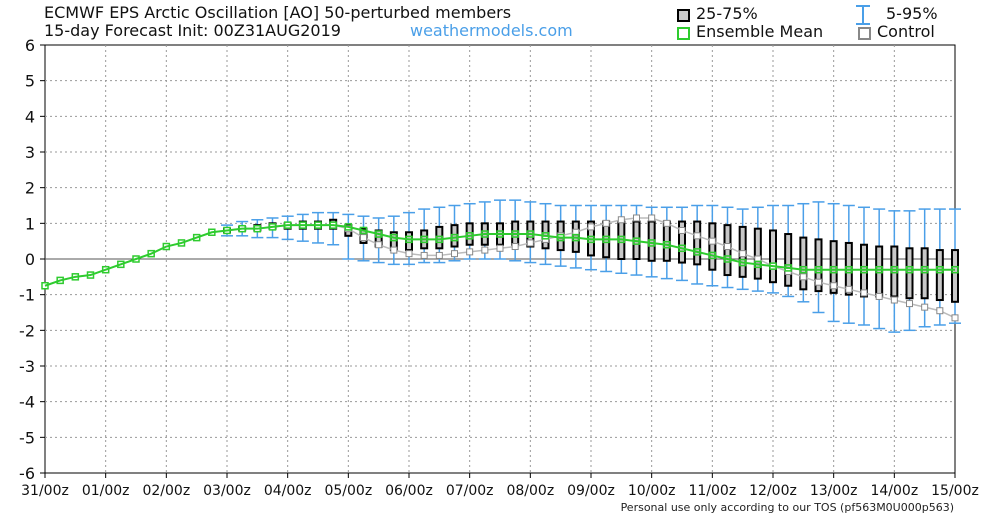 This screenshot has height=516, width=1000. What do you see at coordinates (30, 223) in the screenshot?
I see `y-tick-label: 1` at bounding box center [30, 223].